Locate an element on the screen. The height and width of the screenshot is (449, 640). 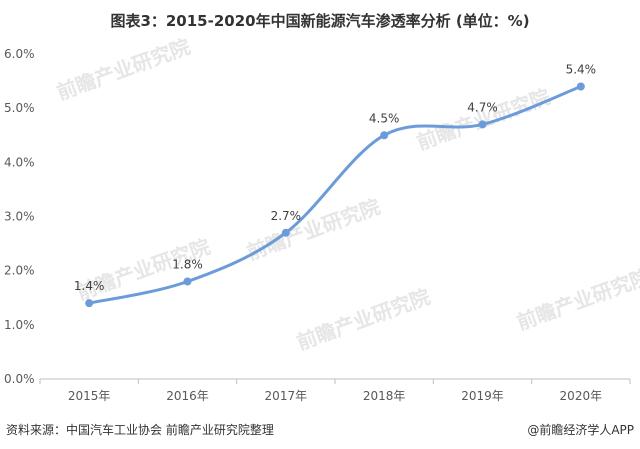
y-tick-label: 5.0% is located at coordinates (19, 108).